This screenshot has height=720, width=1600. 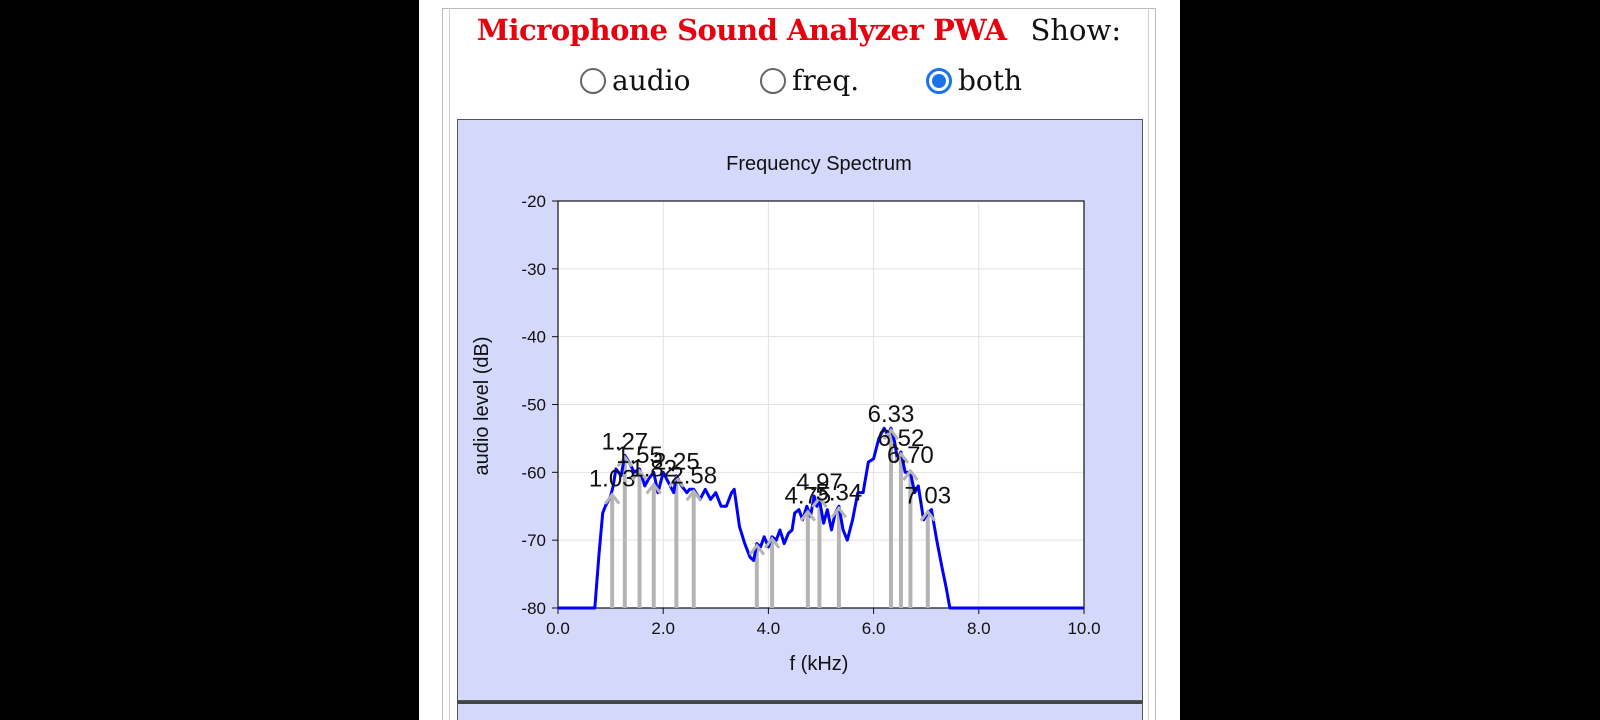 I want to click on y-tick-label: -70, so click(x=533, y=540).